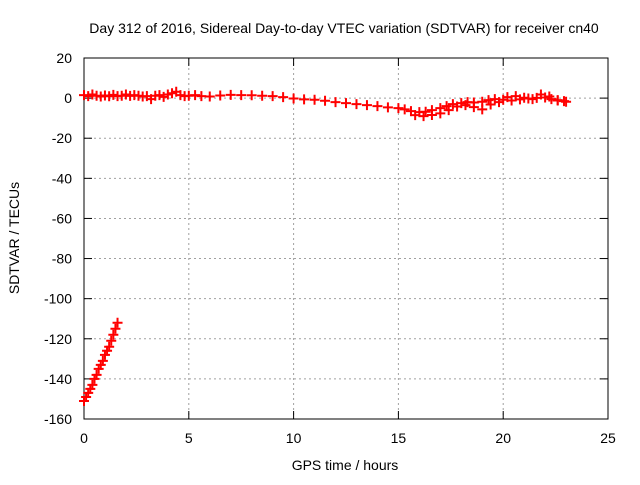 The height and width of the screenshot is (485, 640). Describe the element at coordinates (415, 115) in the screenshot. I see `data-point-s1-p0` at that location.